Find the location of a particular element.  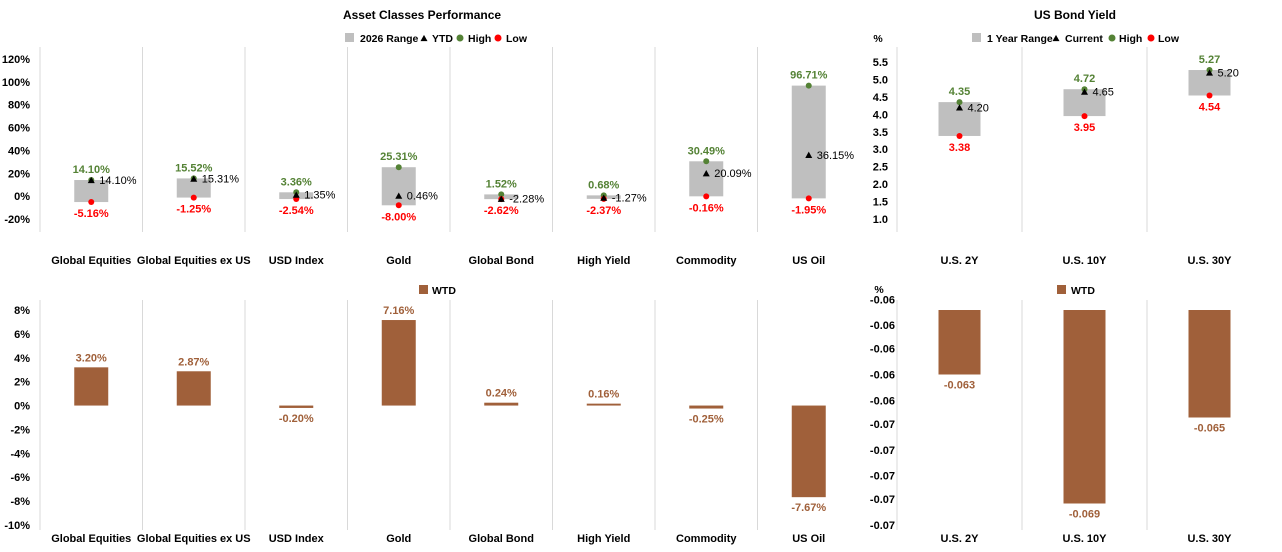

category-label: Global Equities ex US is located at coordinates (194, 539).